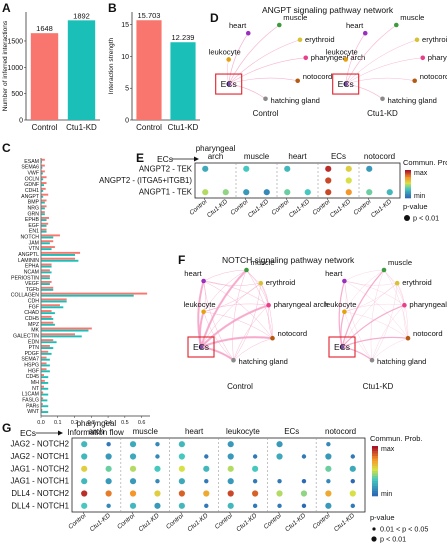 This screenshot has height=550, width=447. Describe the element at coordinates (183, 127) in the screenshot. I see `panel-b-category-label-1: Ctu1-KD` at that location.